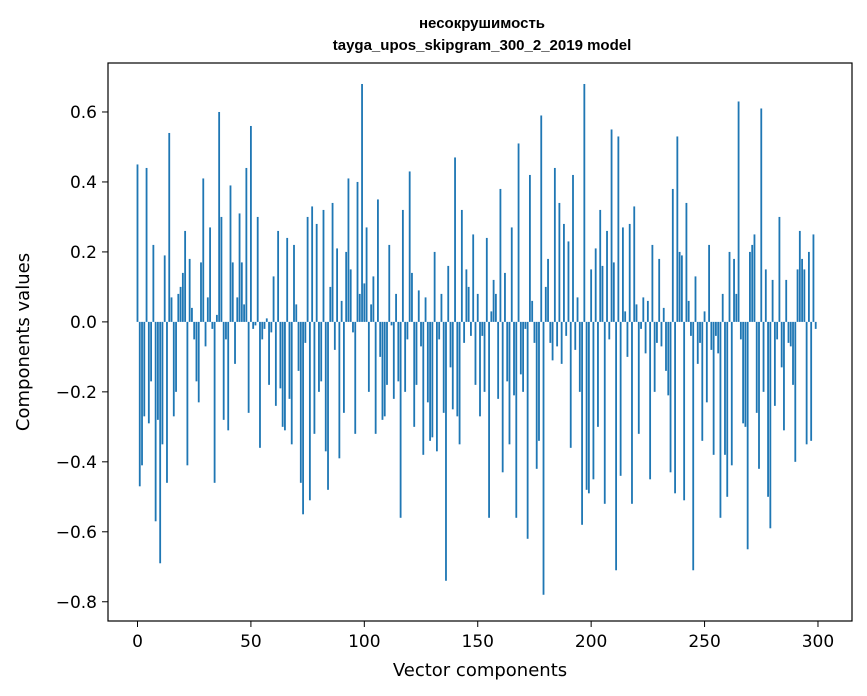  I want to click on x-tick-label: 250, so click(704, 642).